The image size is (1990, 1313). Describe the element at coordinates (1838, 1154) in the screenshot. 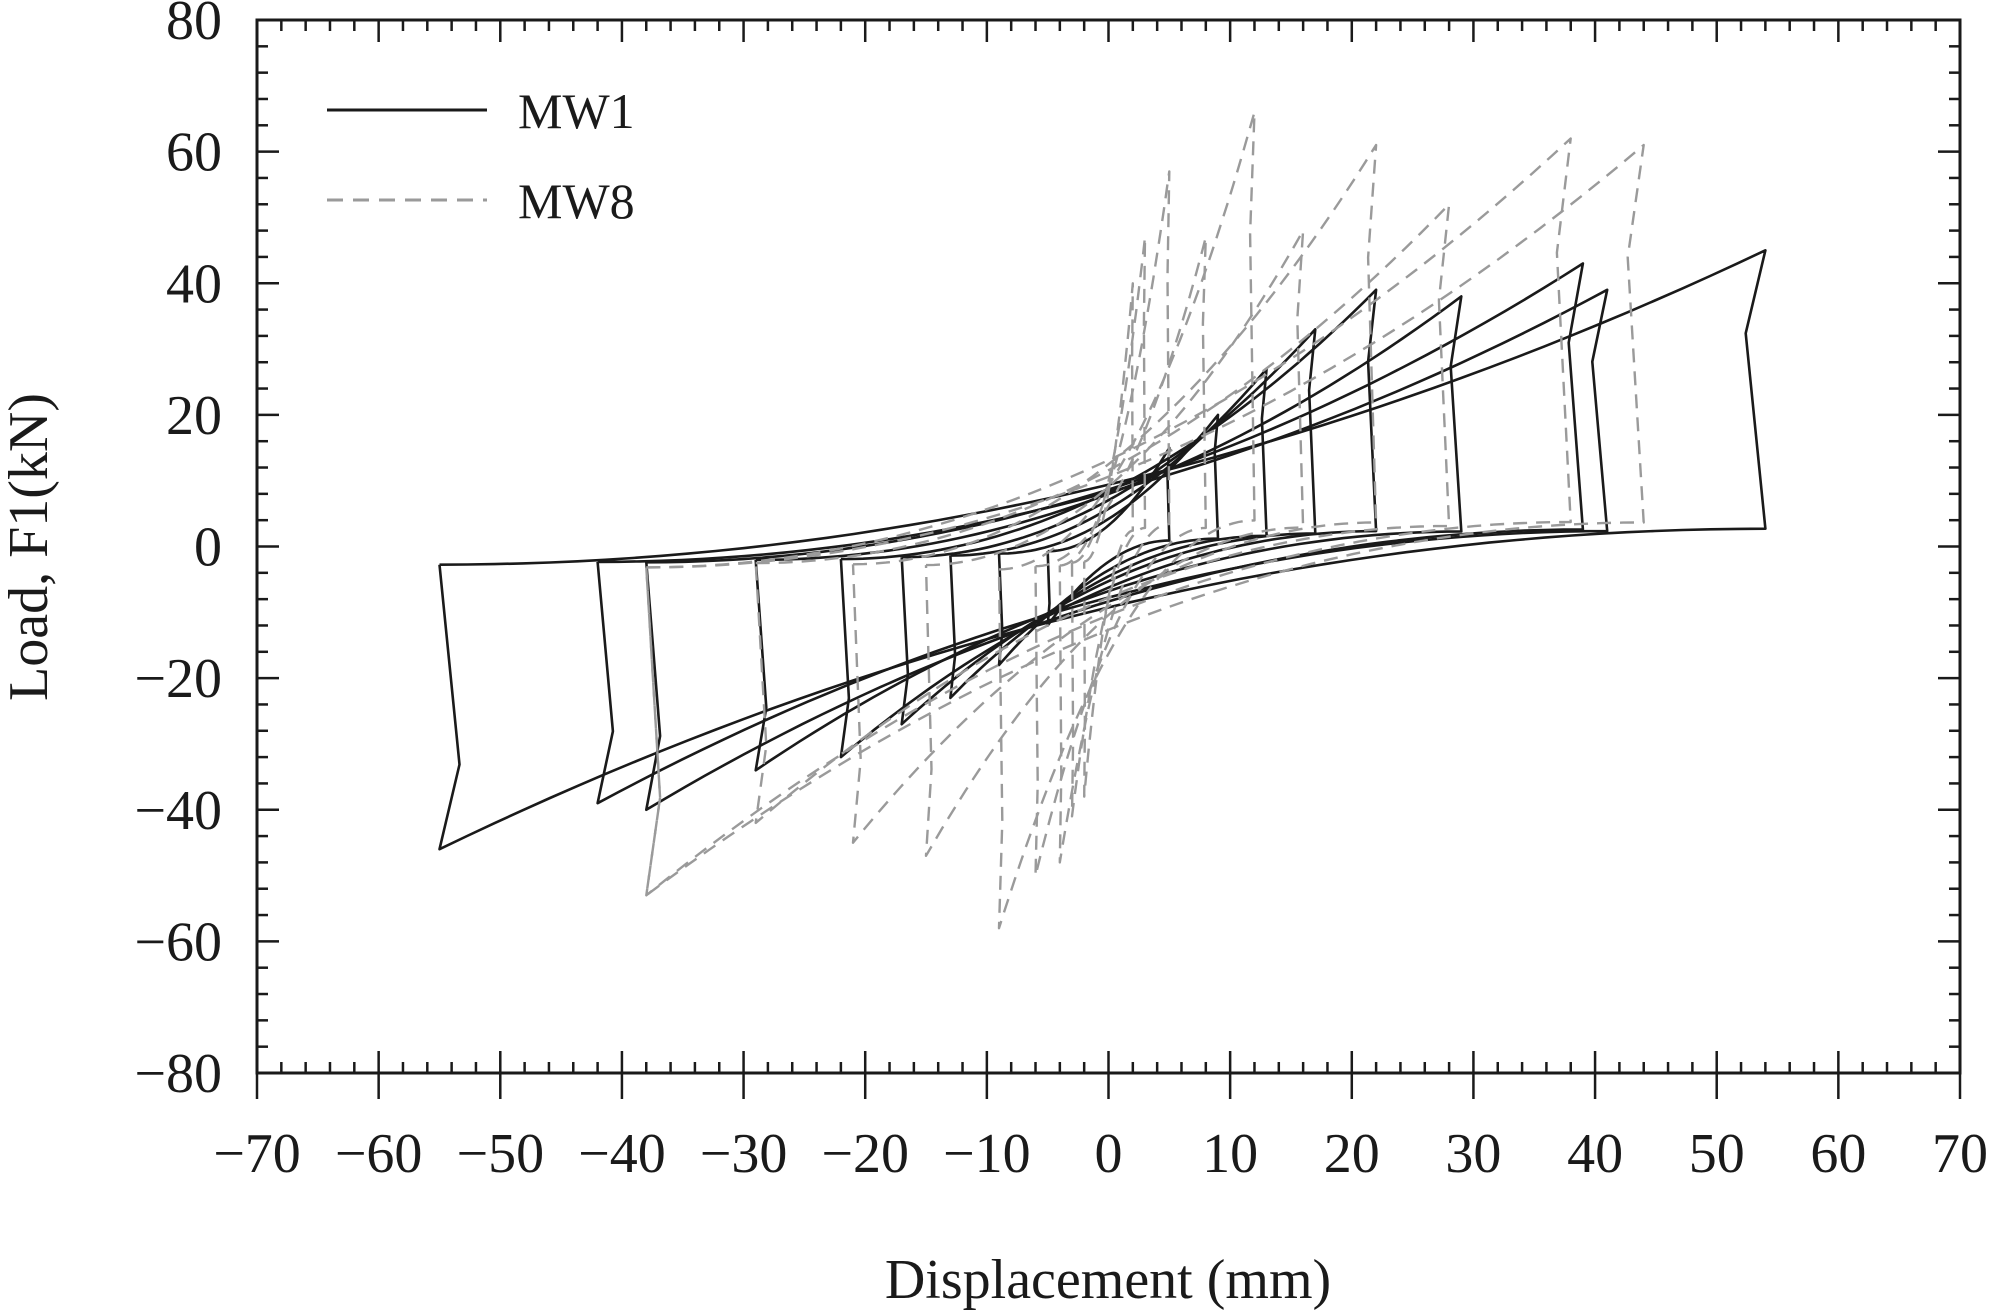

I see `x-tick-label: 60` at that location.